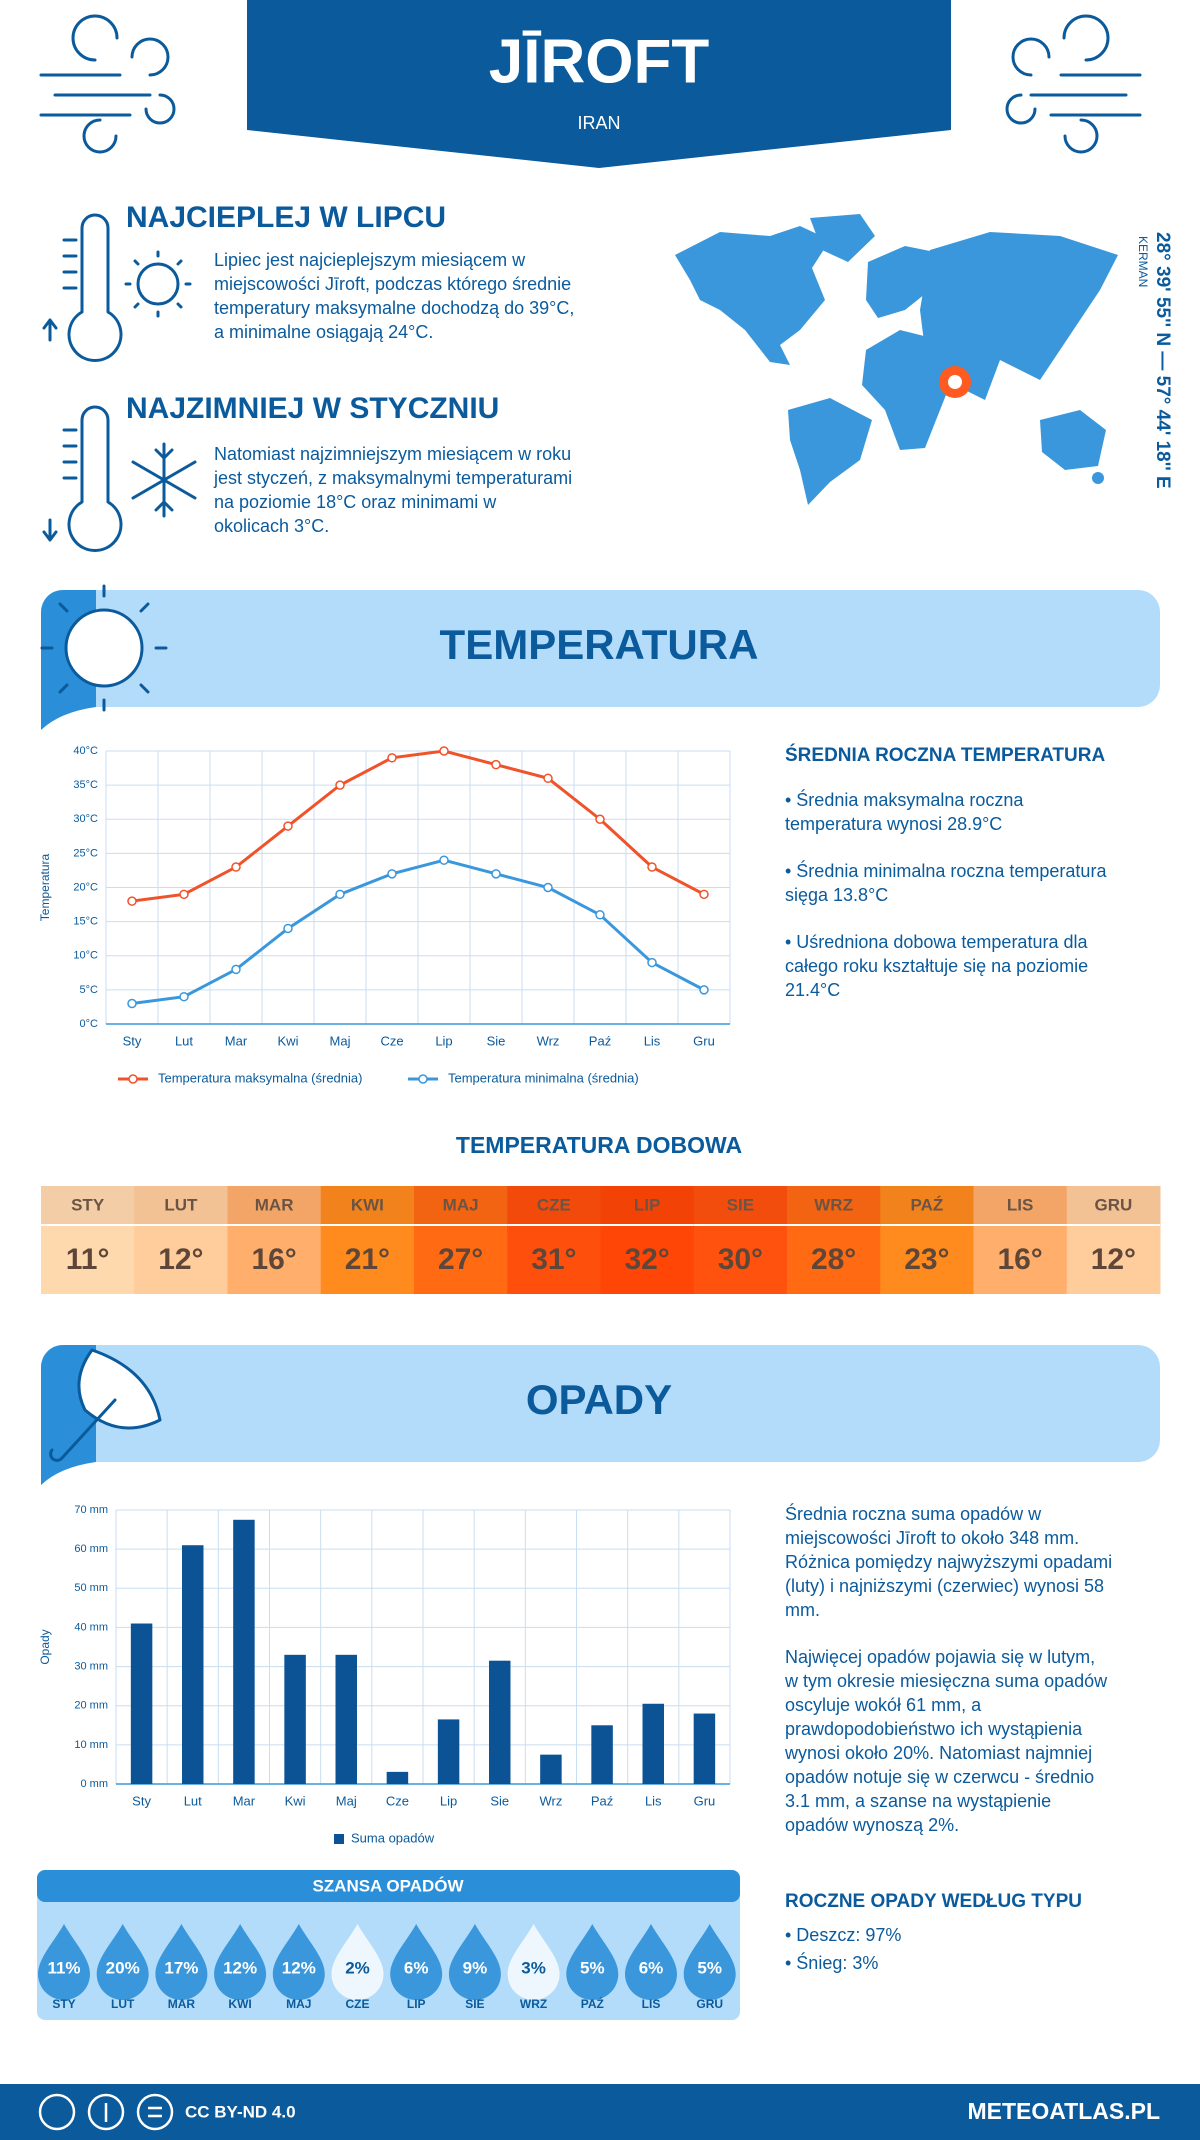  Describe the element at coordinates (239, 2004) in the screenshot. I see `chance-month: KWI` at that location.